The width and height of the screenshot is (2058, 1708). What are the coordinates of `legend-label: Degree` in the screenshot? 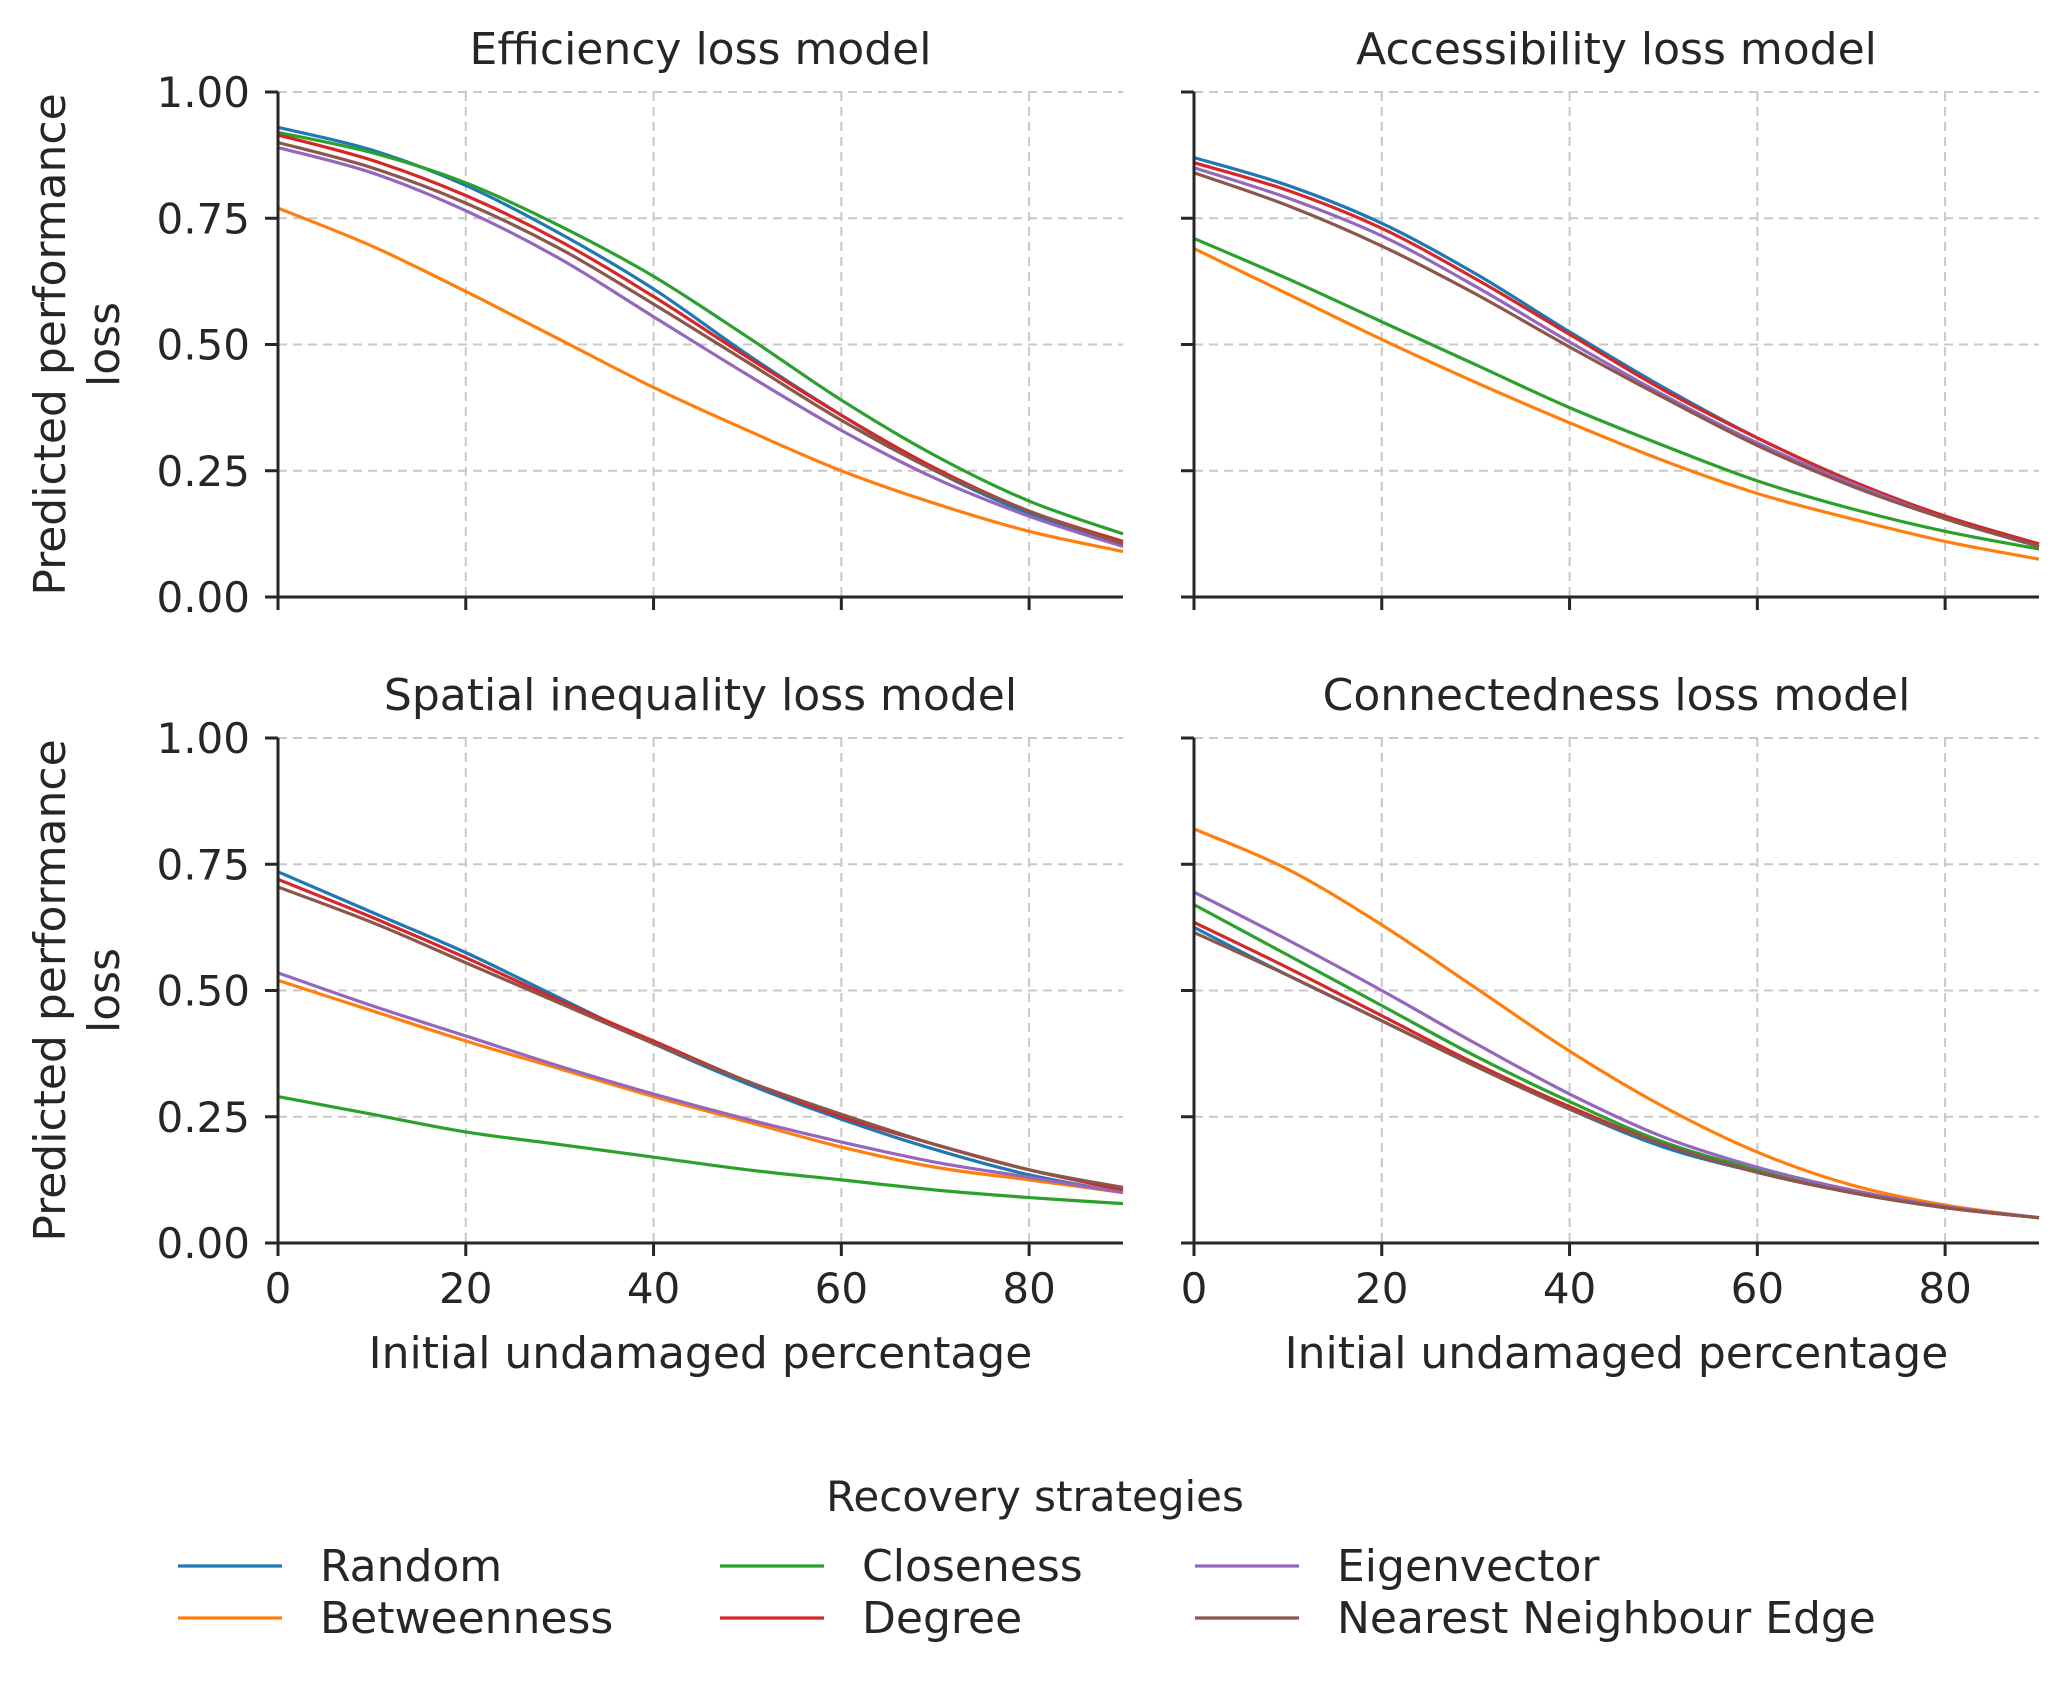 It's located at (942, 1618).